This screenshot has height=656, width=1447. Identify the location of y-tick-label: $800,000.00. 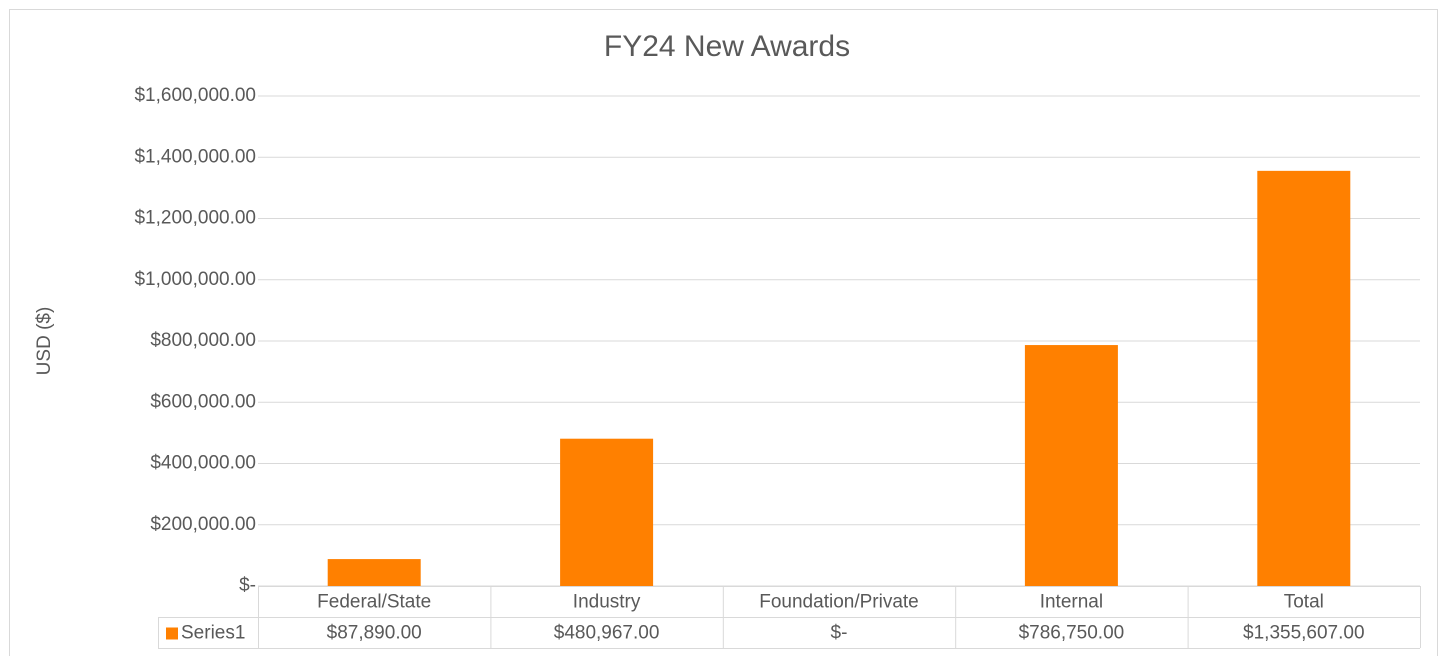
(203, 340).